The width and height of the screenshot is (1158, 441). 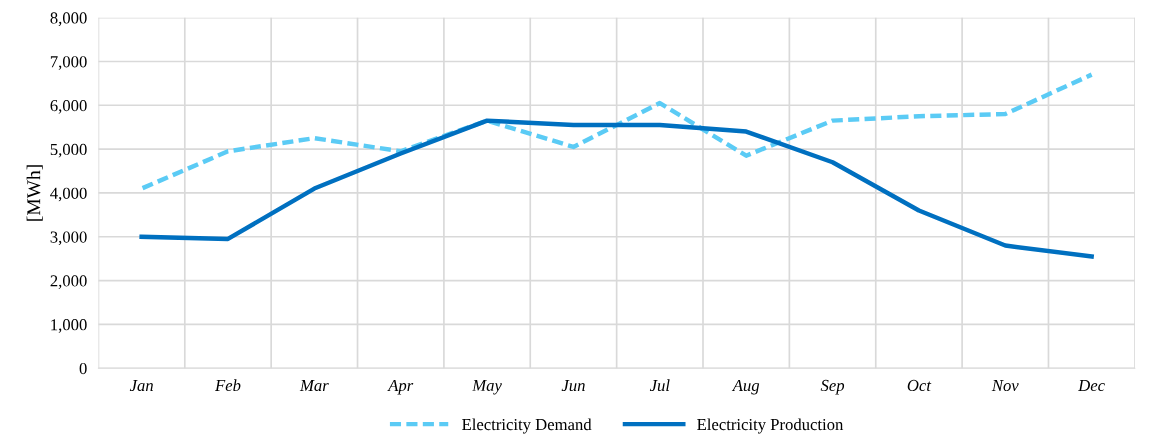 What do you see at coordinates (227, 385) in the screenshot?
I see `x-tick-label: Feb` at bounding box center [227, 385].